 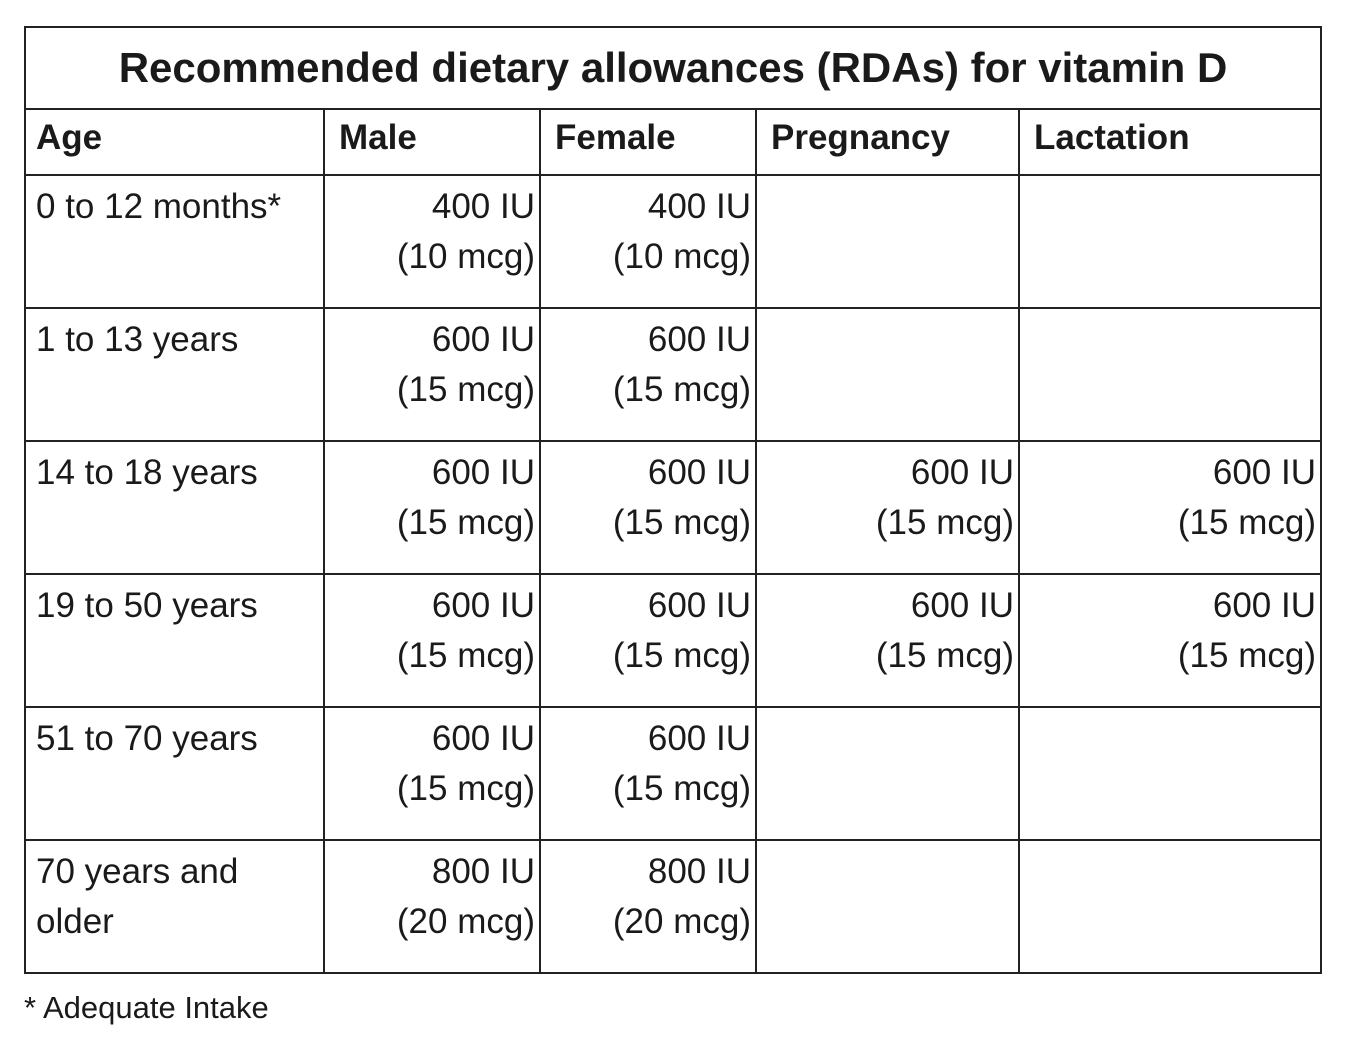 I want to click on age-cell: 14 to 18 years, so click(x=174, y=507).